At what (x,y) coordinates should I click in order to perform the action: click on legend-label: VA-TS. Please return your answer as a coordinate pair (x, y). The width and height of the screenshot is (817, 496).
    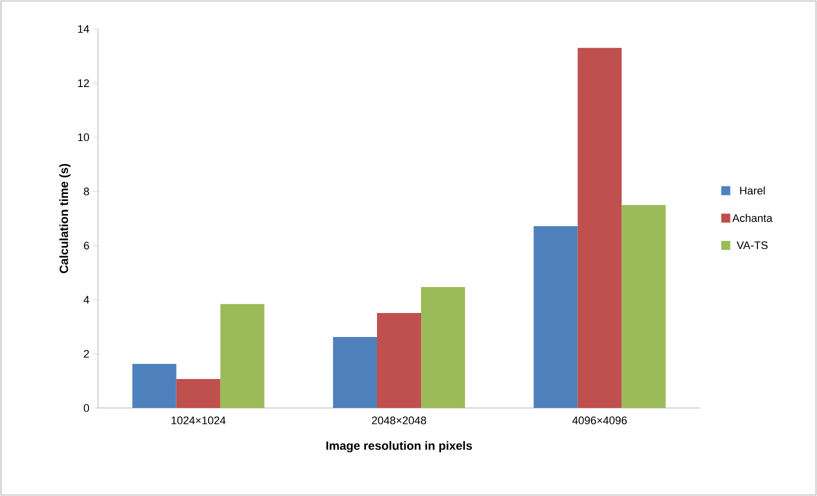
    Looking at the image, I should click on (752, 245).